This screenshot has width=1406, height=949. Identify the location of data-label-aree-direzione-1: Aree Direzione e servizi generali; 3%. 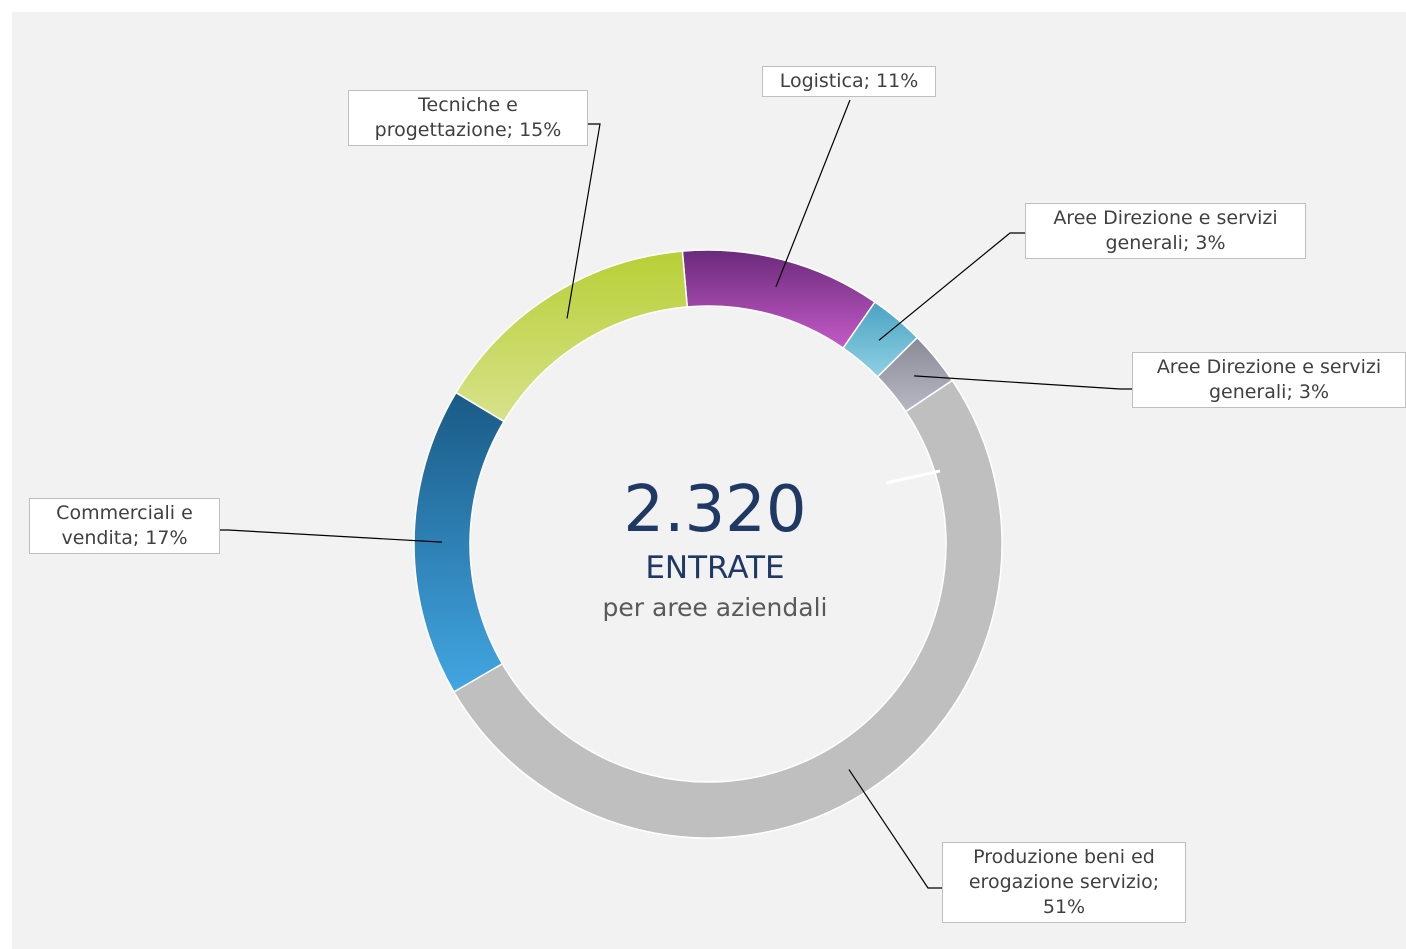
(1165, 231).